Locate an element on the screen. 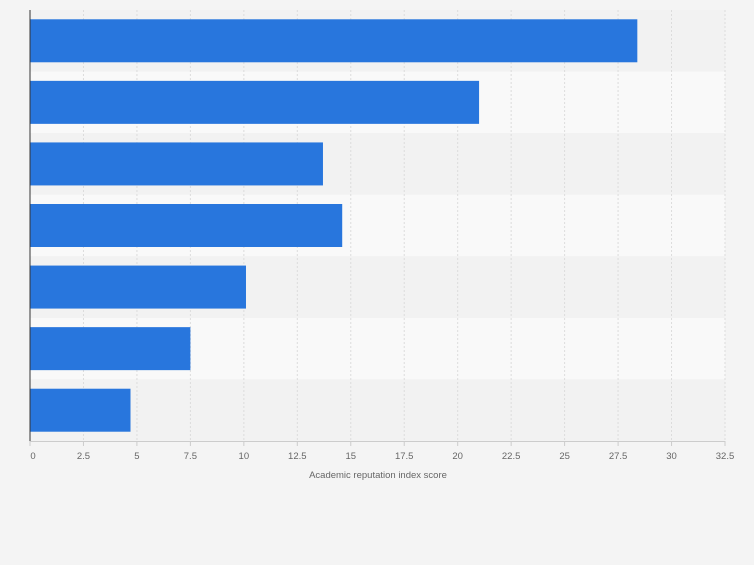 This screenshot has height=565, width=754. x-tick-label: 7.5 is located at coordinates (190, 456).